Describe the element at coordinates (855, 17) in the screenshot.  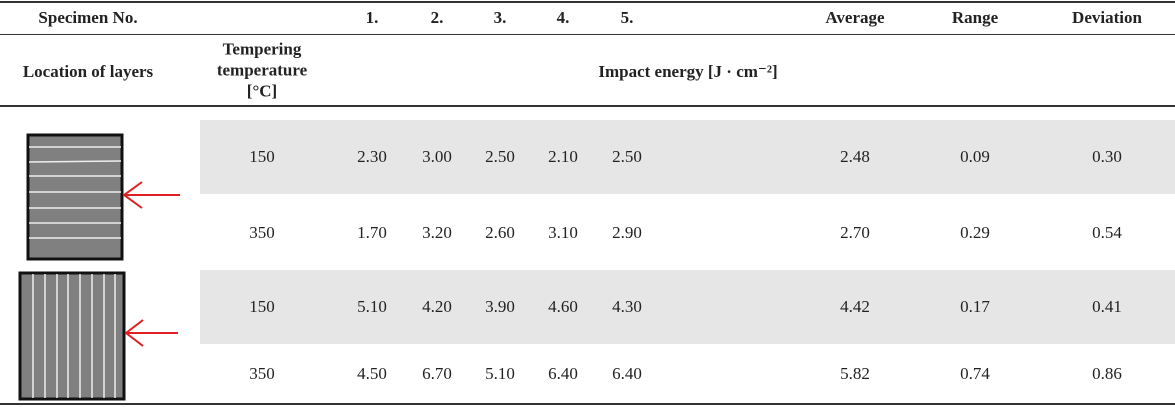
I see `column-header: Average` at that location.